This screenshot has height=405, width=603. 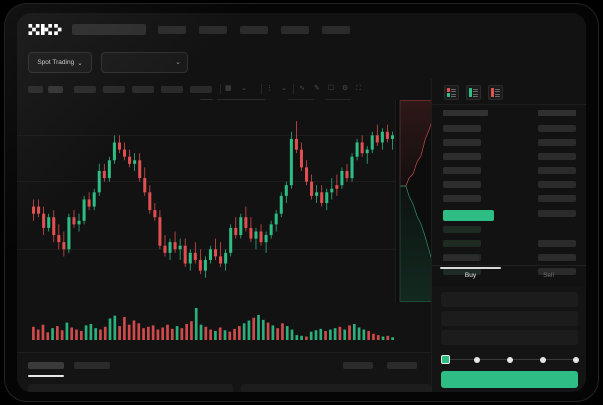 I want to click on order-amount-field, so click(x=509, y=318).